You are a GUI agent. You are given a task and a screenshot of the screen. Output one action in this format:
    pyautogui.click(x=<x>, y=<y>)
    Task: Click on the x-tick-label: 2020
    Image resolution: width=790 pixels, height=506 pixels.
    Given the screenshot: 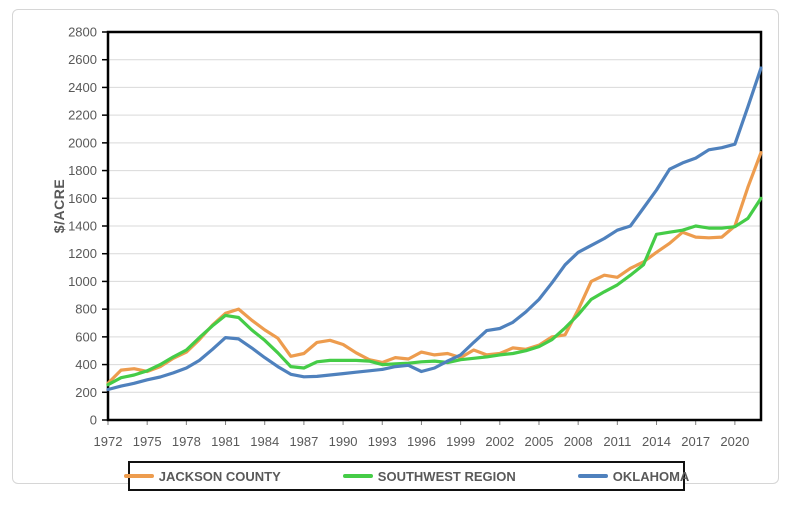 What is the action you would take?
    pyautogui.click(x=734, y=441)
    